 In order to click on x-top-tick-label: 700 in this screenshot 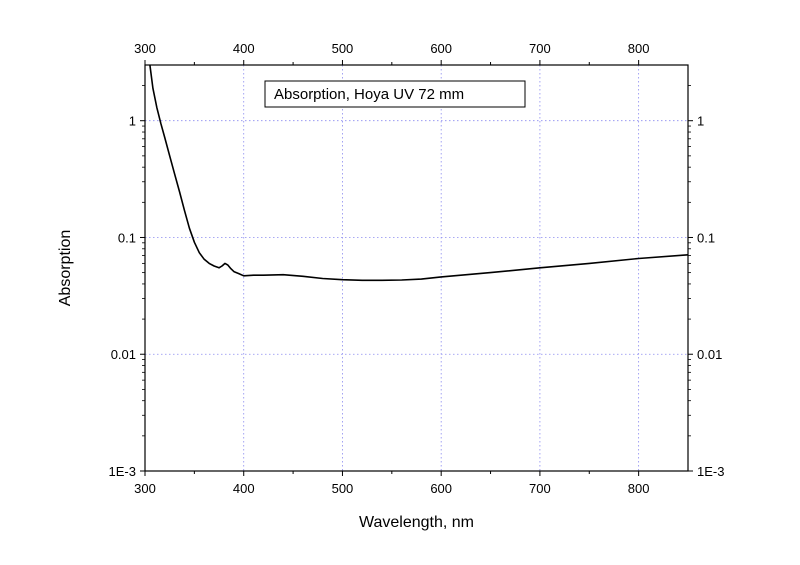, I will do `click(540, 48)`.